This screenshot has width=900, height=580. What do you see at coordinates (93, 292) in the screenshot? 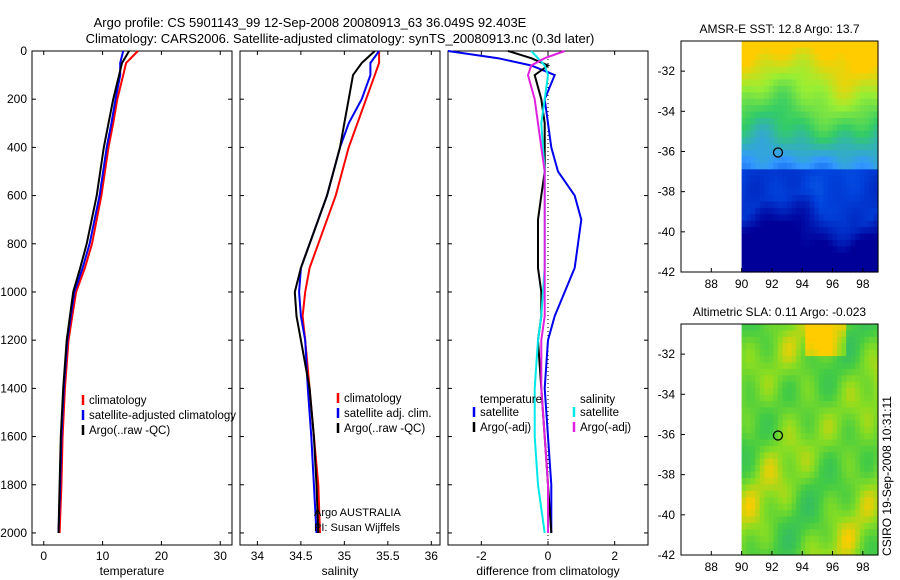
I see `series-line-argo-raw-qc-` at bounding box center [93, 292].